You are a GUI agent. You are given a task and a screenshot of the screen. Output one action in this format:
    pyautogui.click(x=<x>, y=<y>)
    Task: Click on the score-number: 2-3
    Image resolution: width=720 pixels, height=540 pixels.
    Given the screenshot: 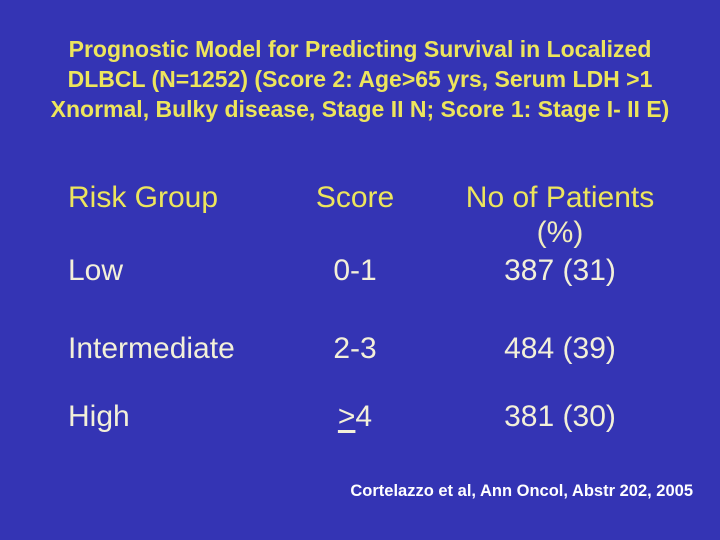 What is the action you would take?
    pyautogui.click(x=355, y=348)
    